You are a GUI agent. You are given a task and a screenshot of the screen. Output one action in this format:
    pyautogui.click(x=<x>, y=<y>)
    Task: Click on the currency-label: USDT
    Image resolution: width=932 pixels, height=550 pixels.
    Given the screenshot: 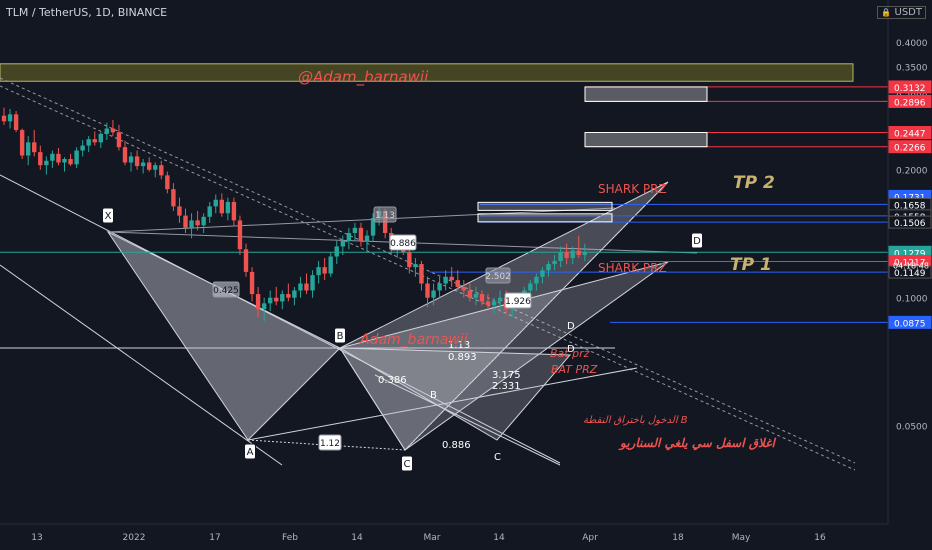 What is the action you would take?
    pyautogui.click(x=908, y=12)
    